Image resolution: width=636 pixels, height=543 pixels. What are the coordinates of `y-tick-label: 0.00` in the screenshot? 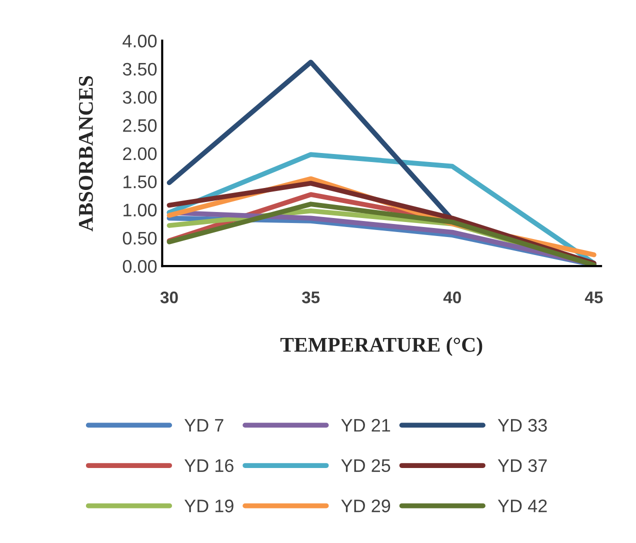 It's located at (139, 266).